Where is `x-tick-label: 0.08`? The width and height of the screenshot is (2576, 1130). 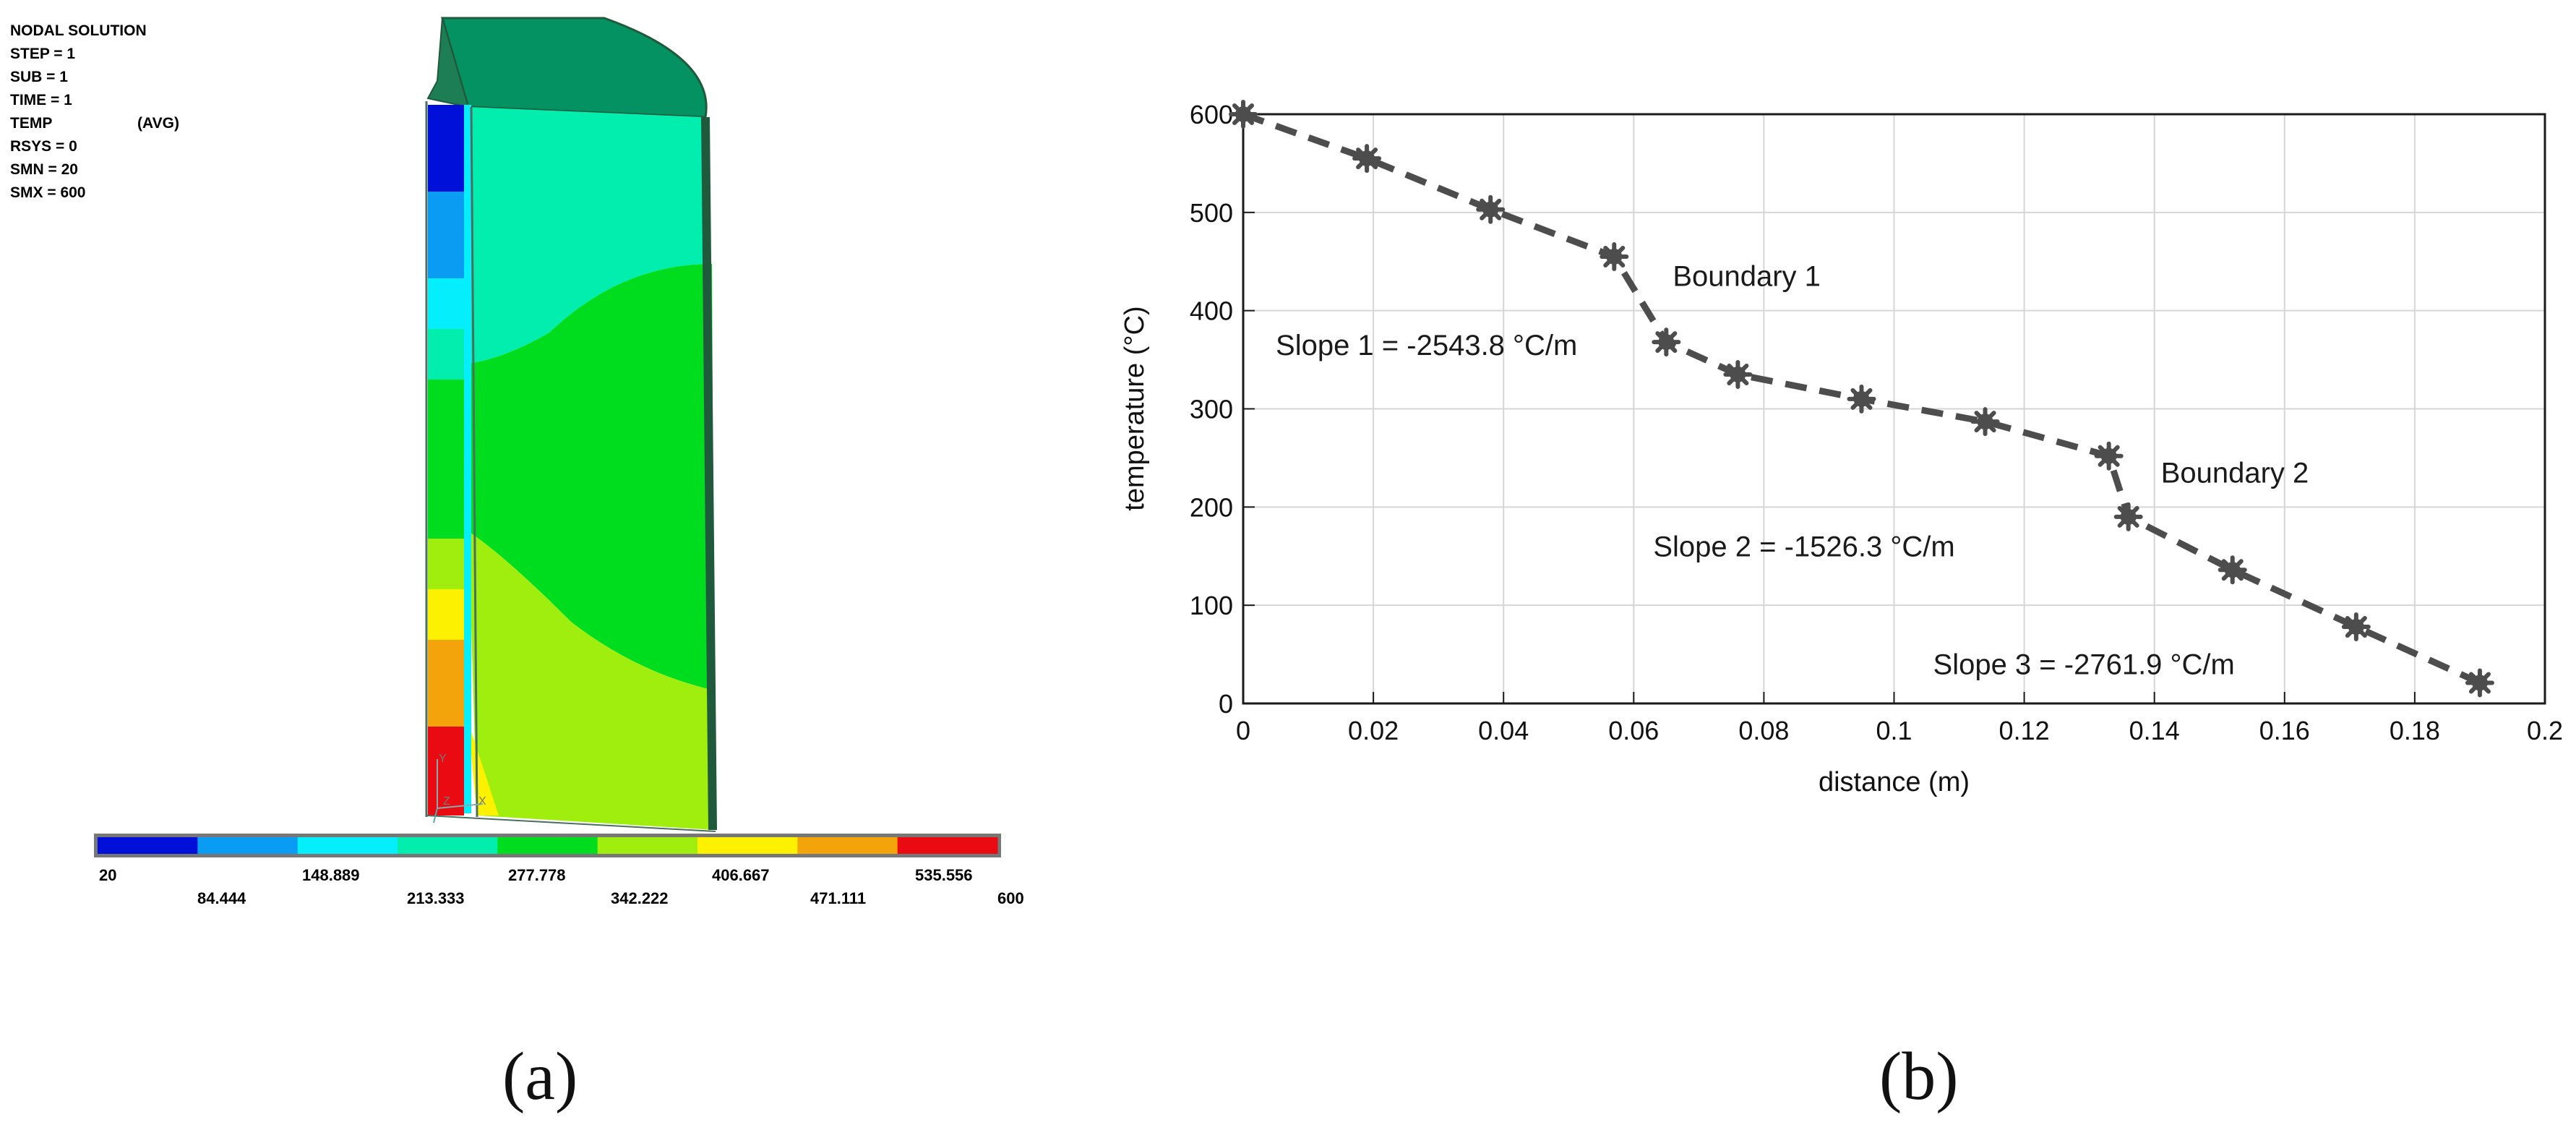 x-tick-label: 0.08 is located at coordinates (1764, 730).